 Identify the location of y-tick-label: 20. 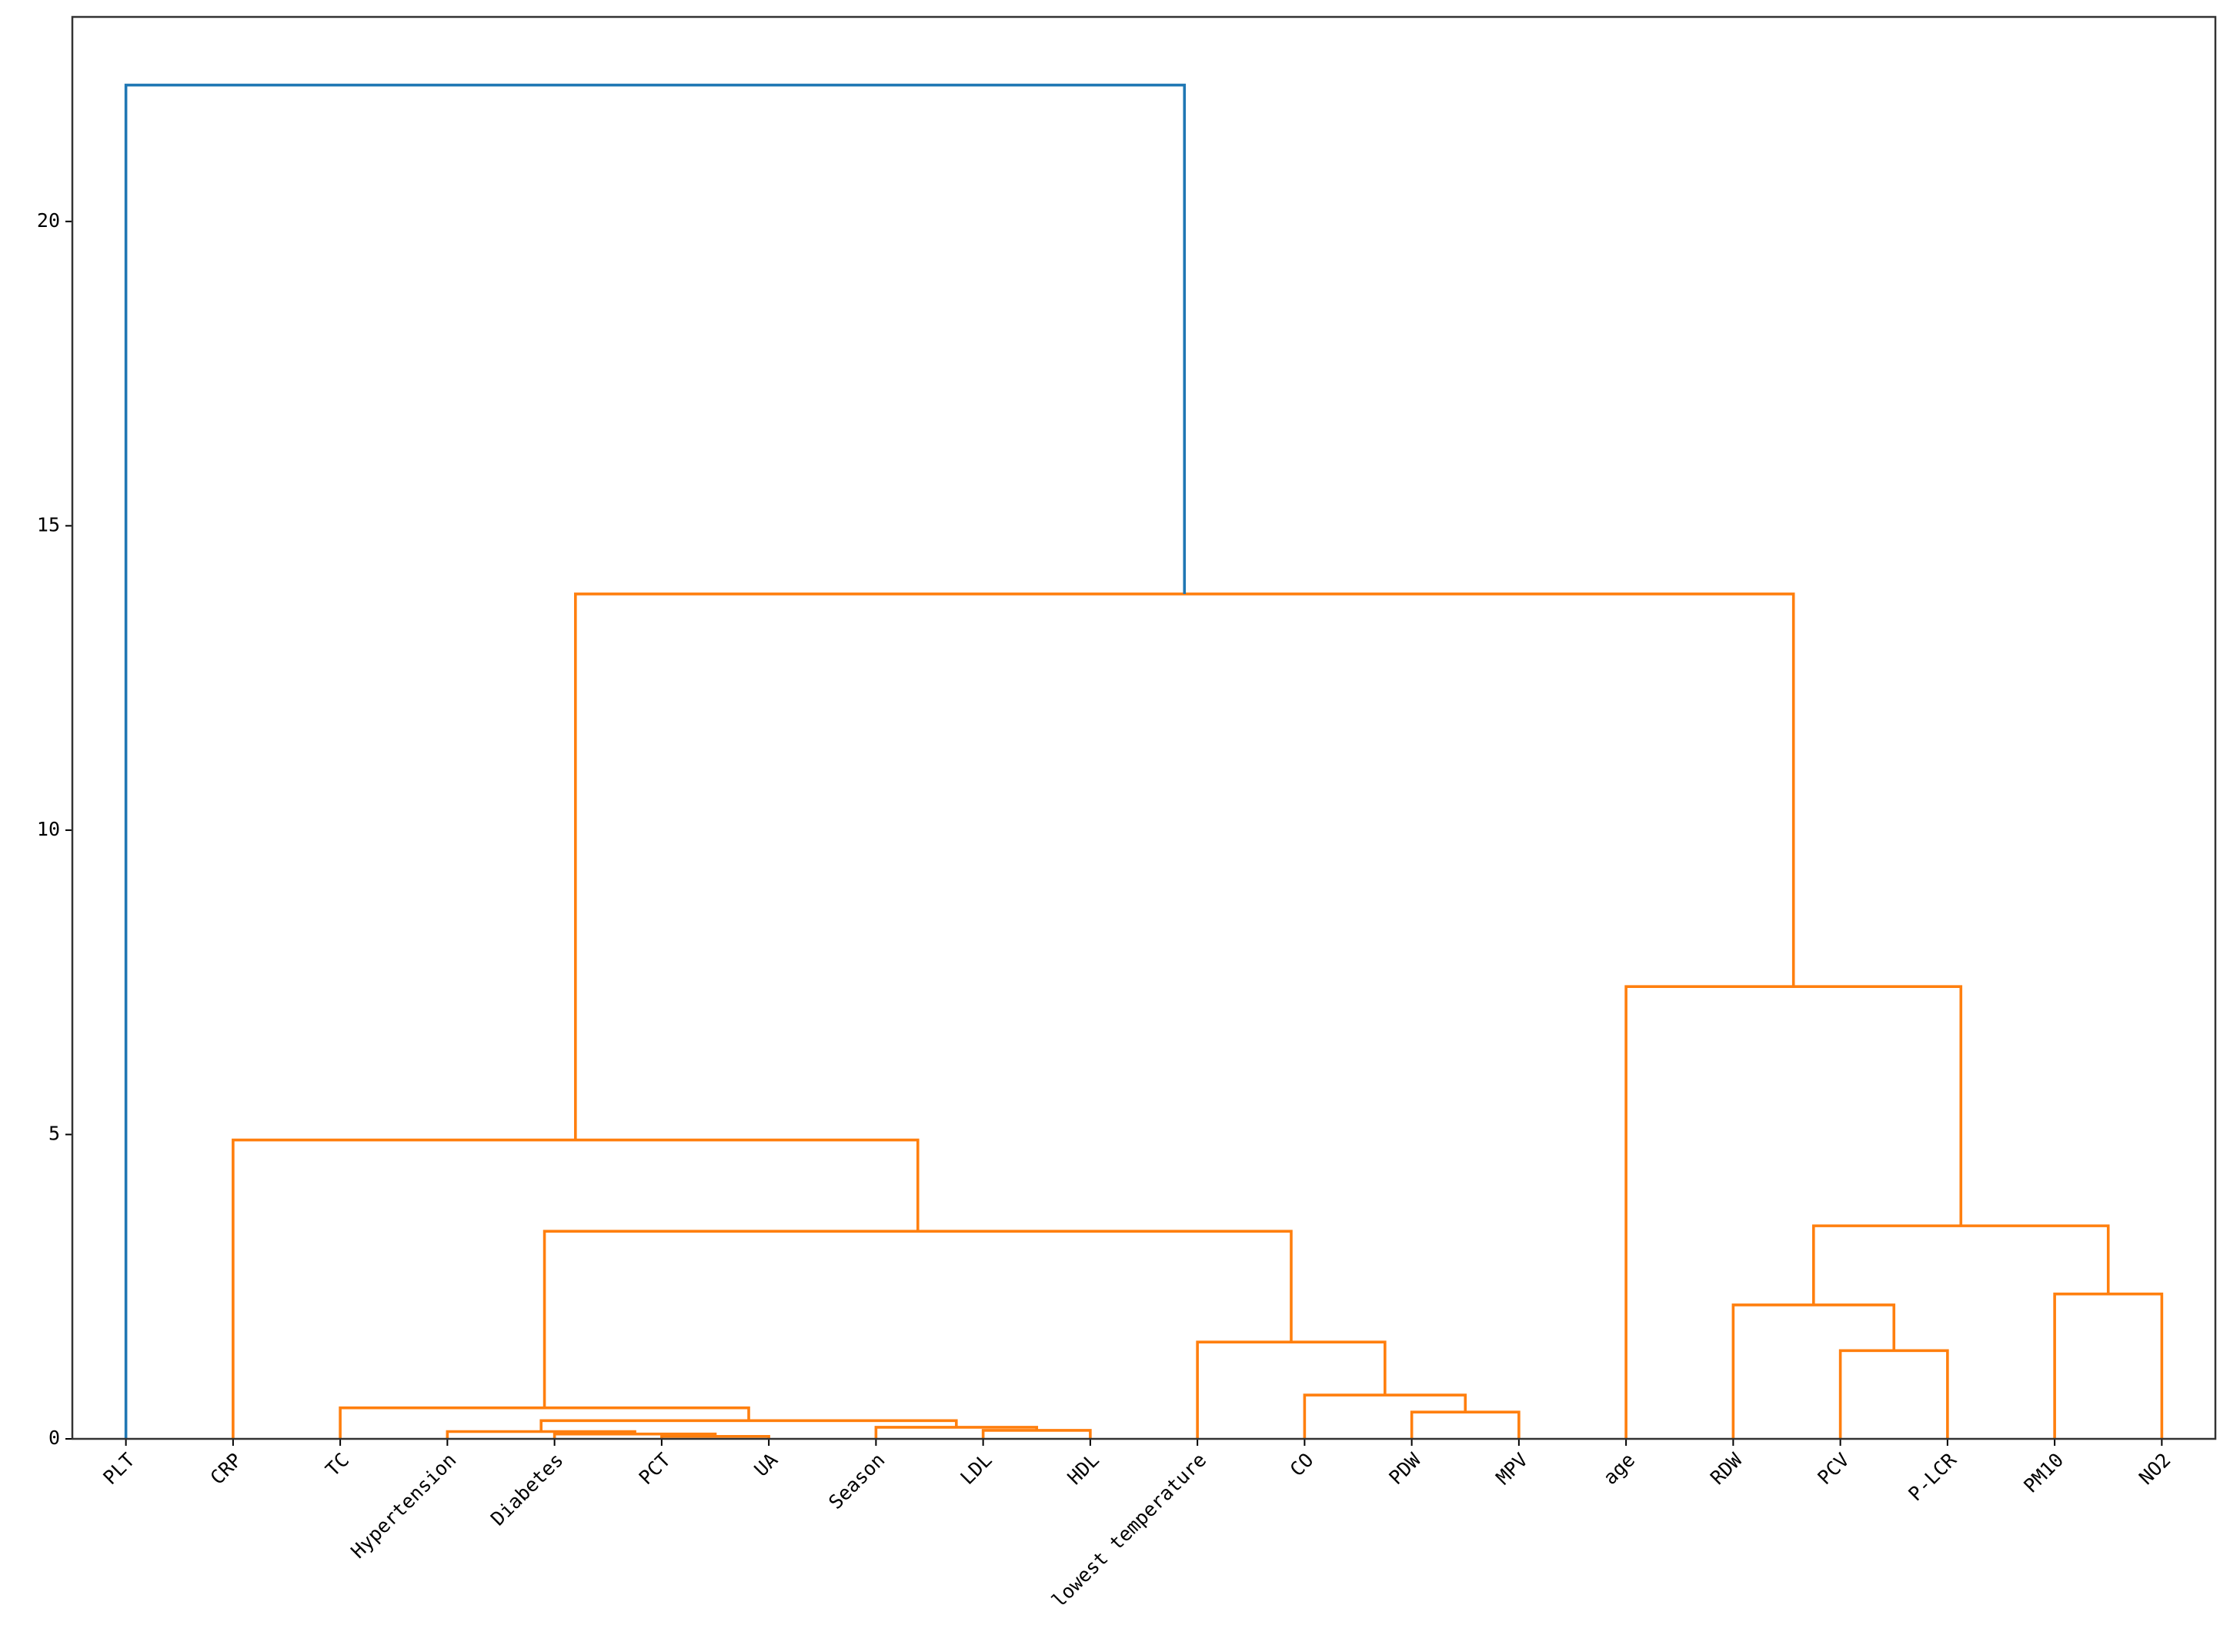
(48, 220).